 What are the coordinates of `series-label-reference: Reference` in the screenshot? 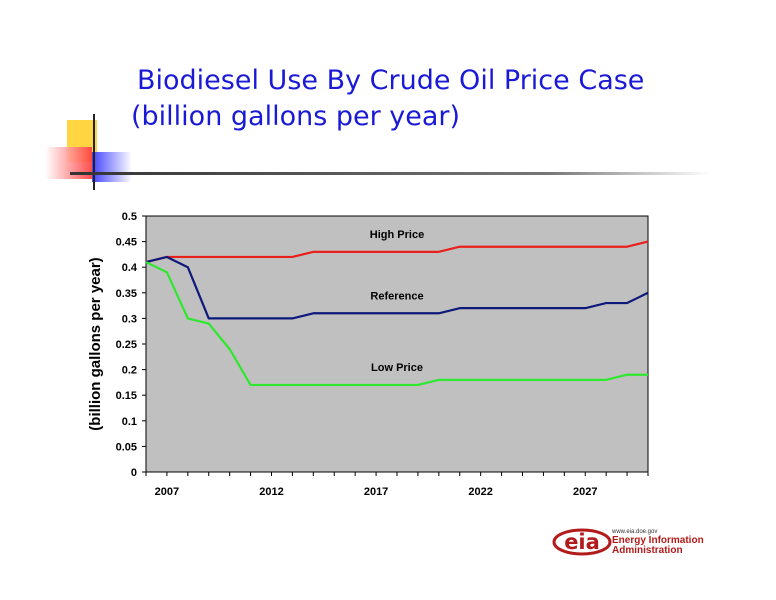 It's located at (396, 296).